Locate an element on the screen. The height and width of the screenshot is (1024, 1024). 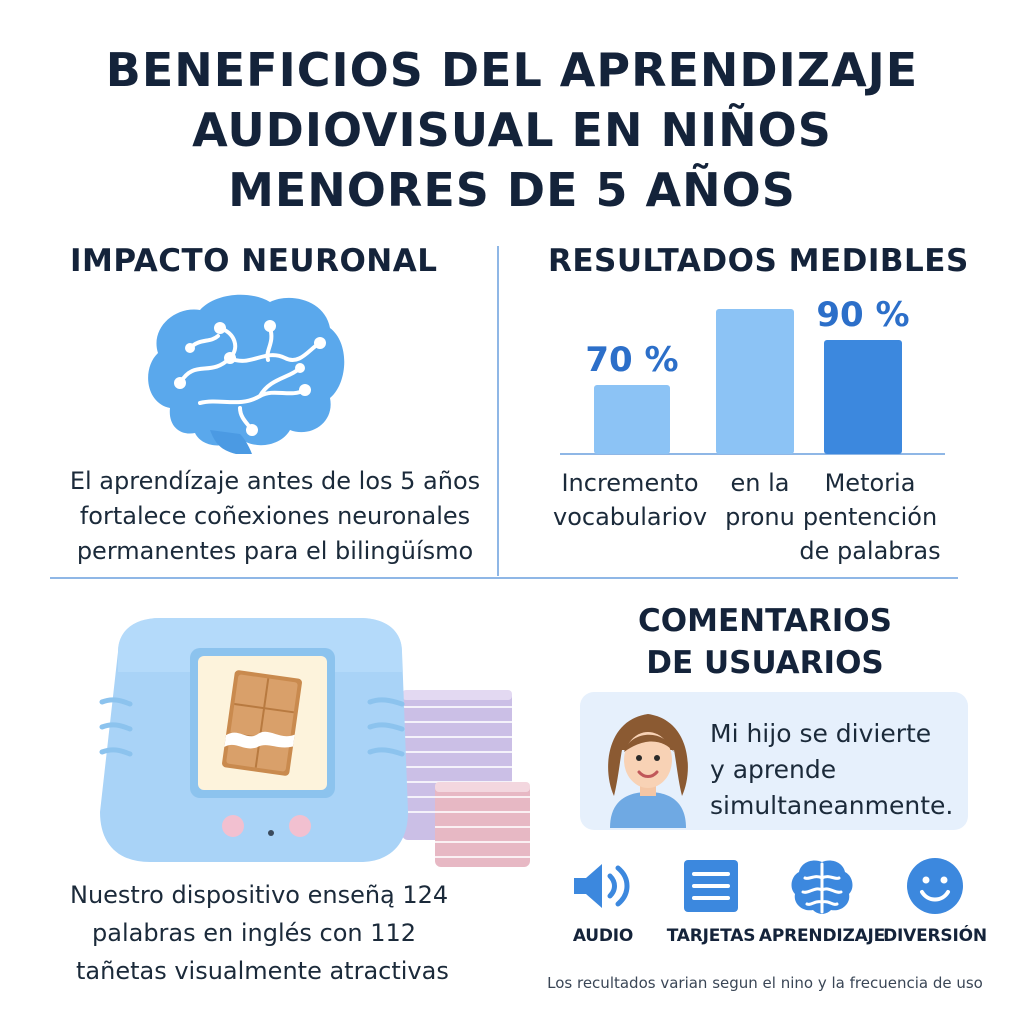
impact-text-line-3: permanentes para el bilingüísmo is located at coordinates (275, 551).